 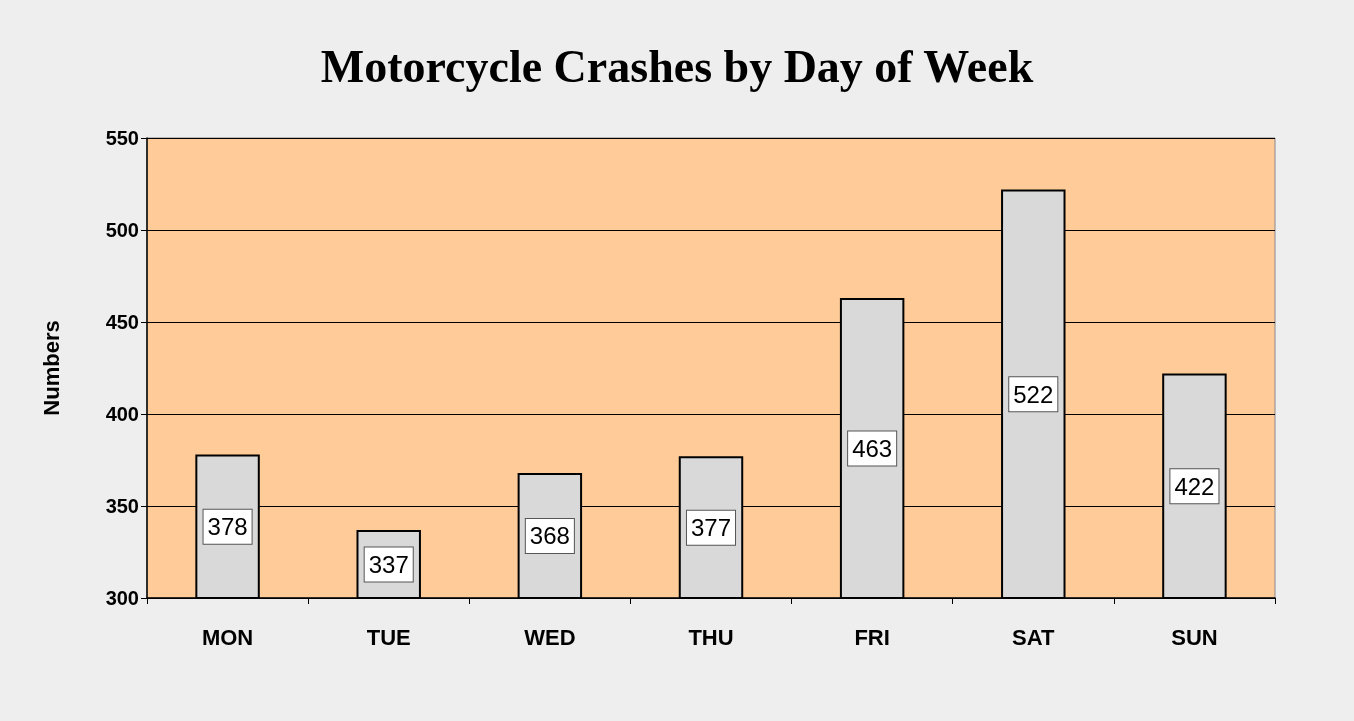 What do you see at coordinates (122, 322) in the screenshot?
I see `y-tick-label: 450` at bounding box center [122, 322].